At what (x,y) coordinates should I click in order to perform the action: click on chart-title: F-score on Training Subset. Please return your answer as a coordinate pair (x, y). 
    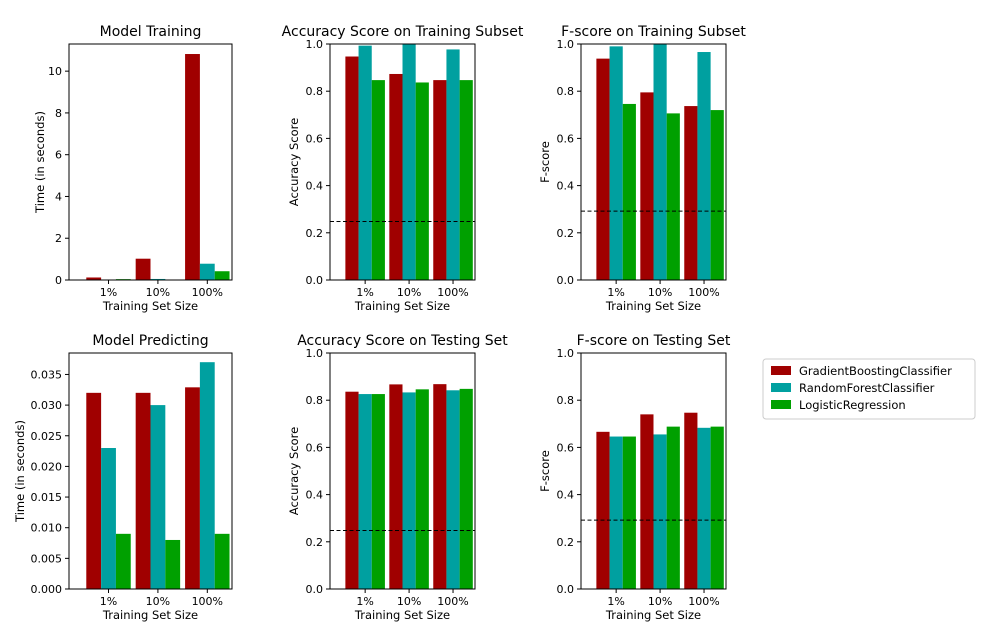
    Looking at the image, I should click on (653, 32).